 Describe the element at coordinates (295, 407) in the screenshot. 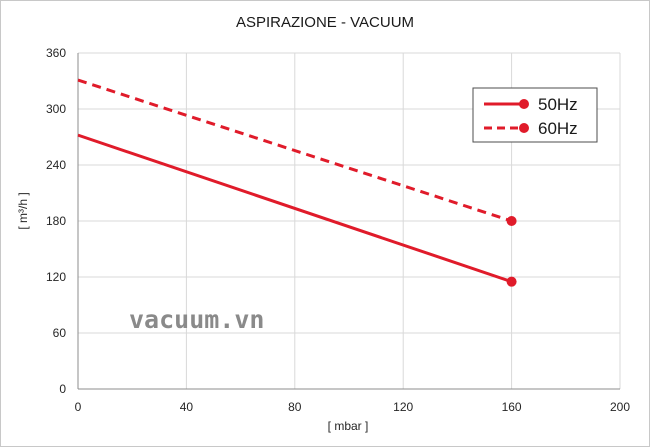

I see `x-tick-label-80: 80` at that location.